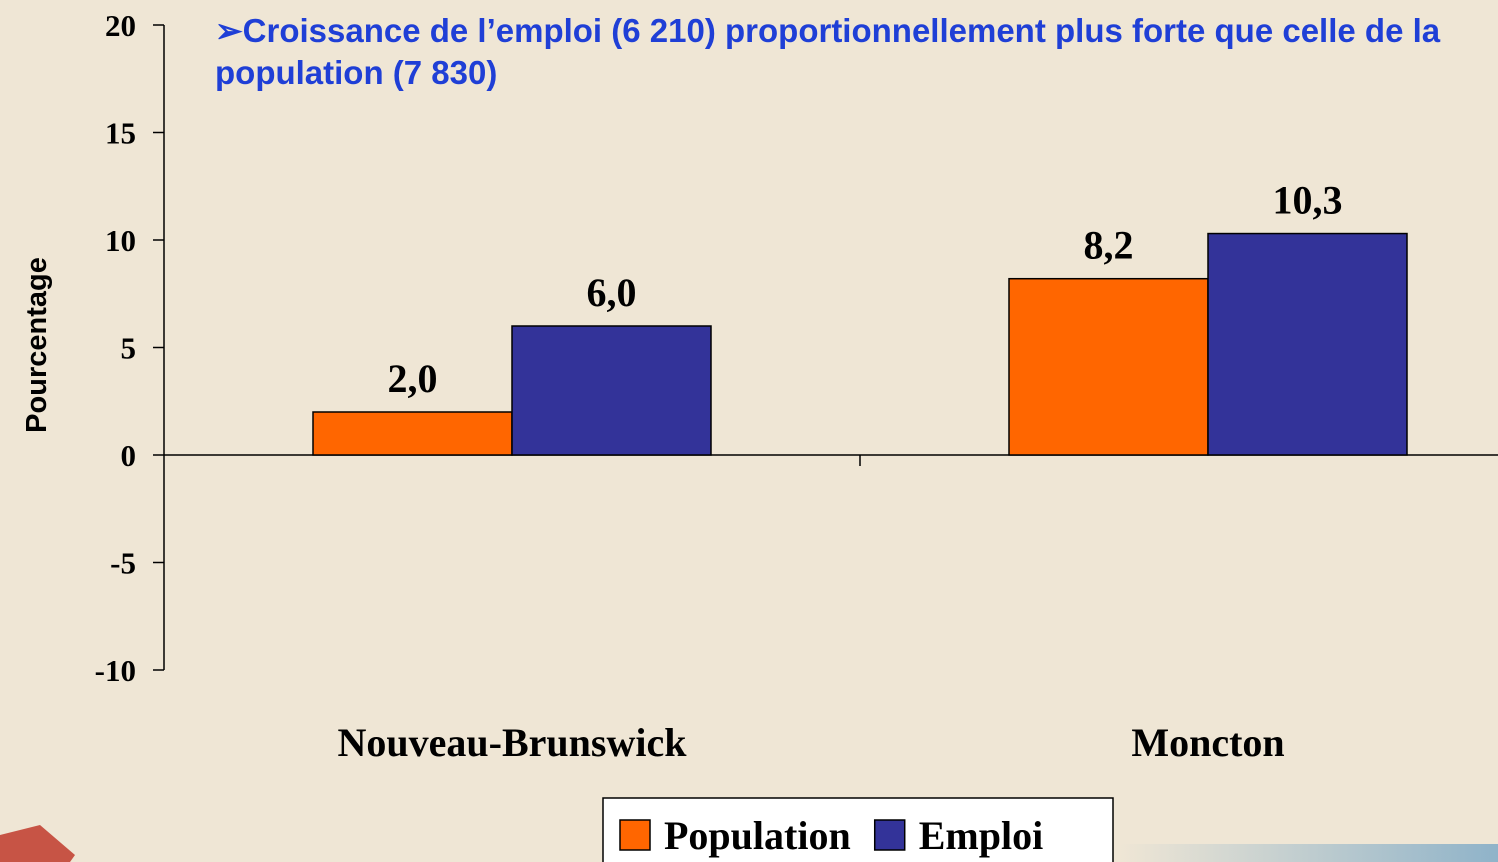  Describe the element at coordinates (115, 670) in the screenshot. I see `y-tick-label: -10` at that location.